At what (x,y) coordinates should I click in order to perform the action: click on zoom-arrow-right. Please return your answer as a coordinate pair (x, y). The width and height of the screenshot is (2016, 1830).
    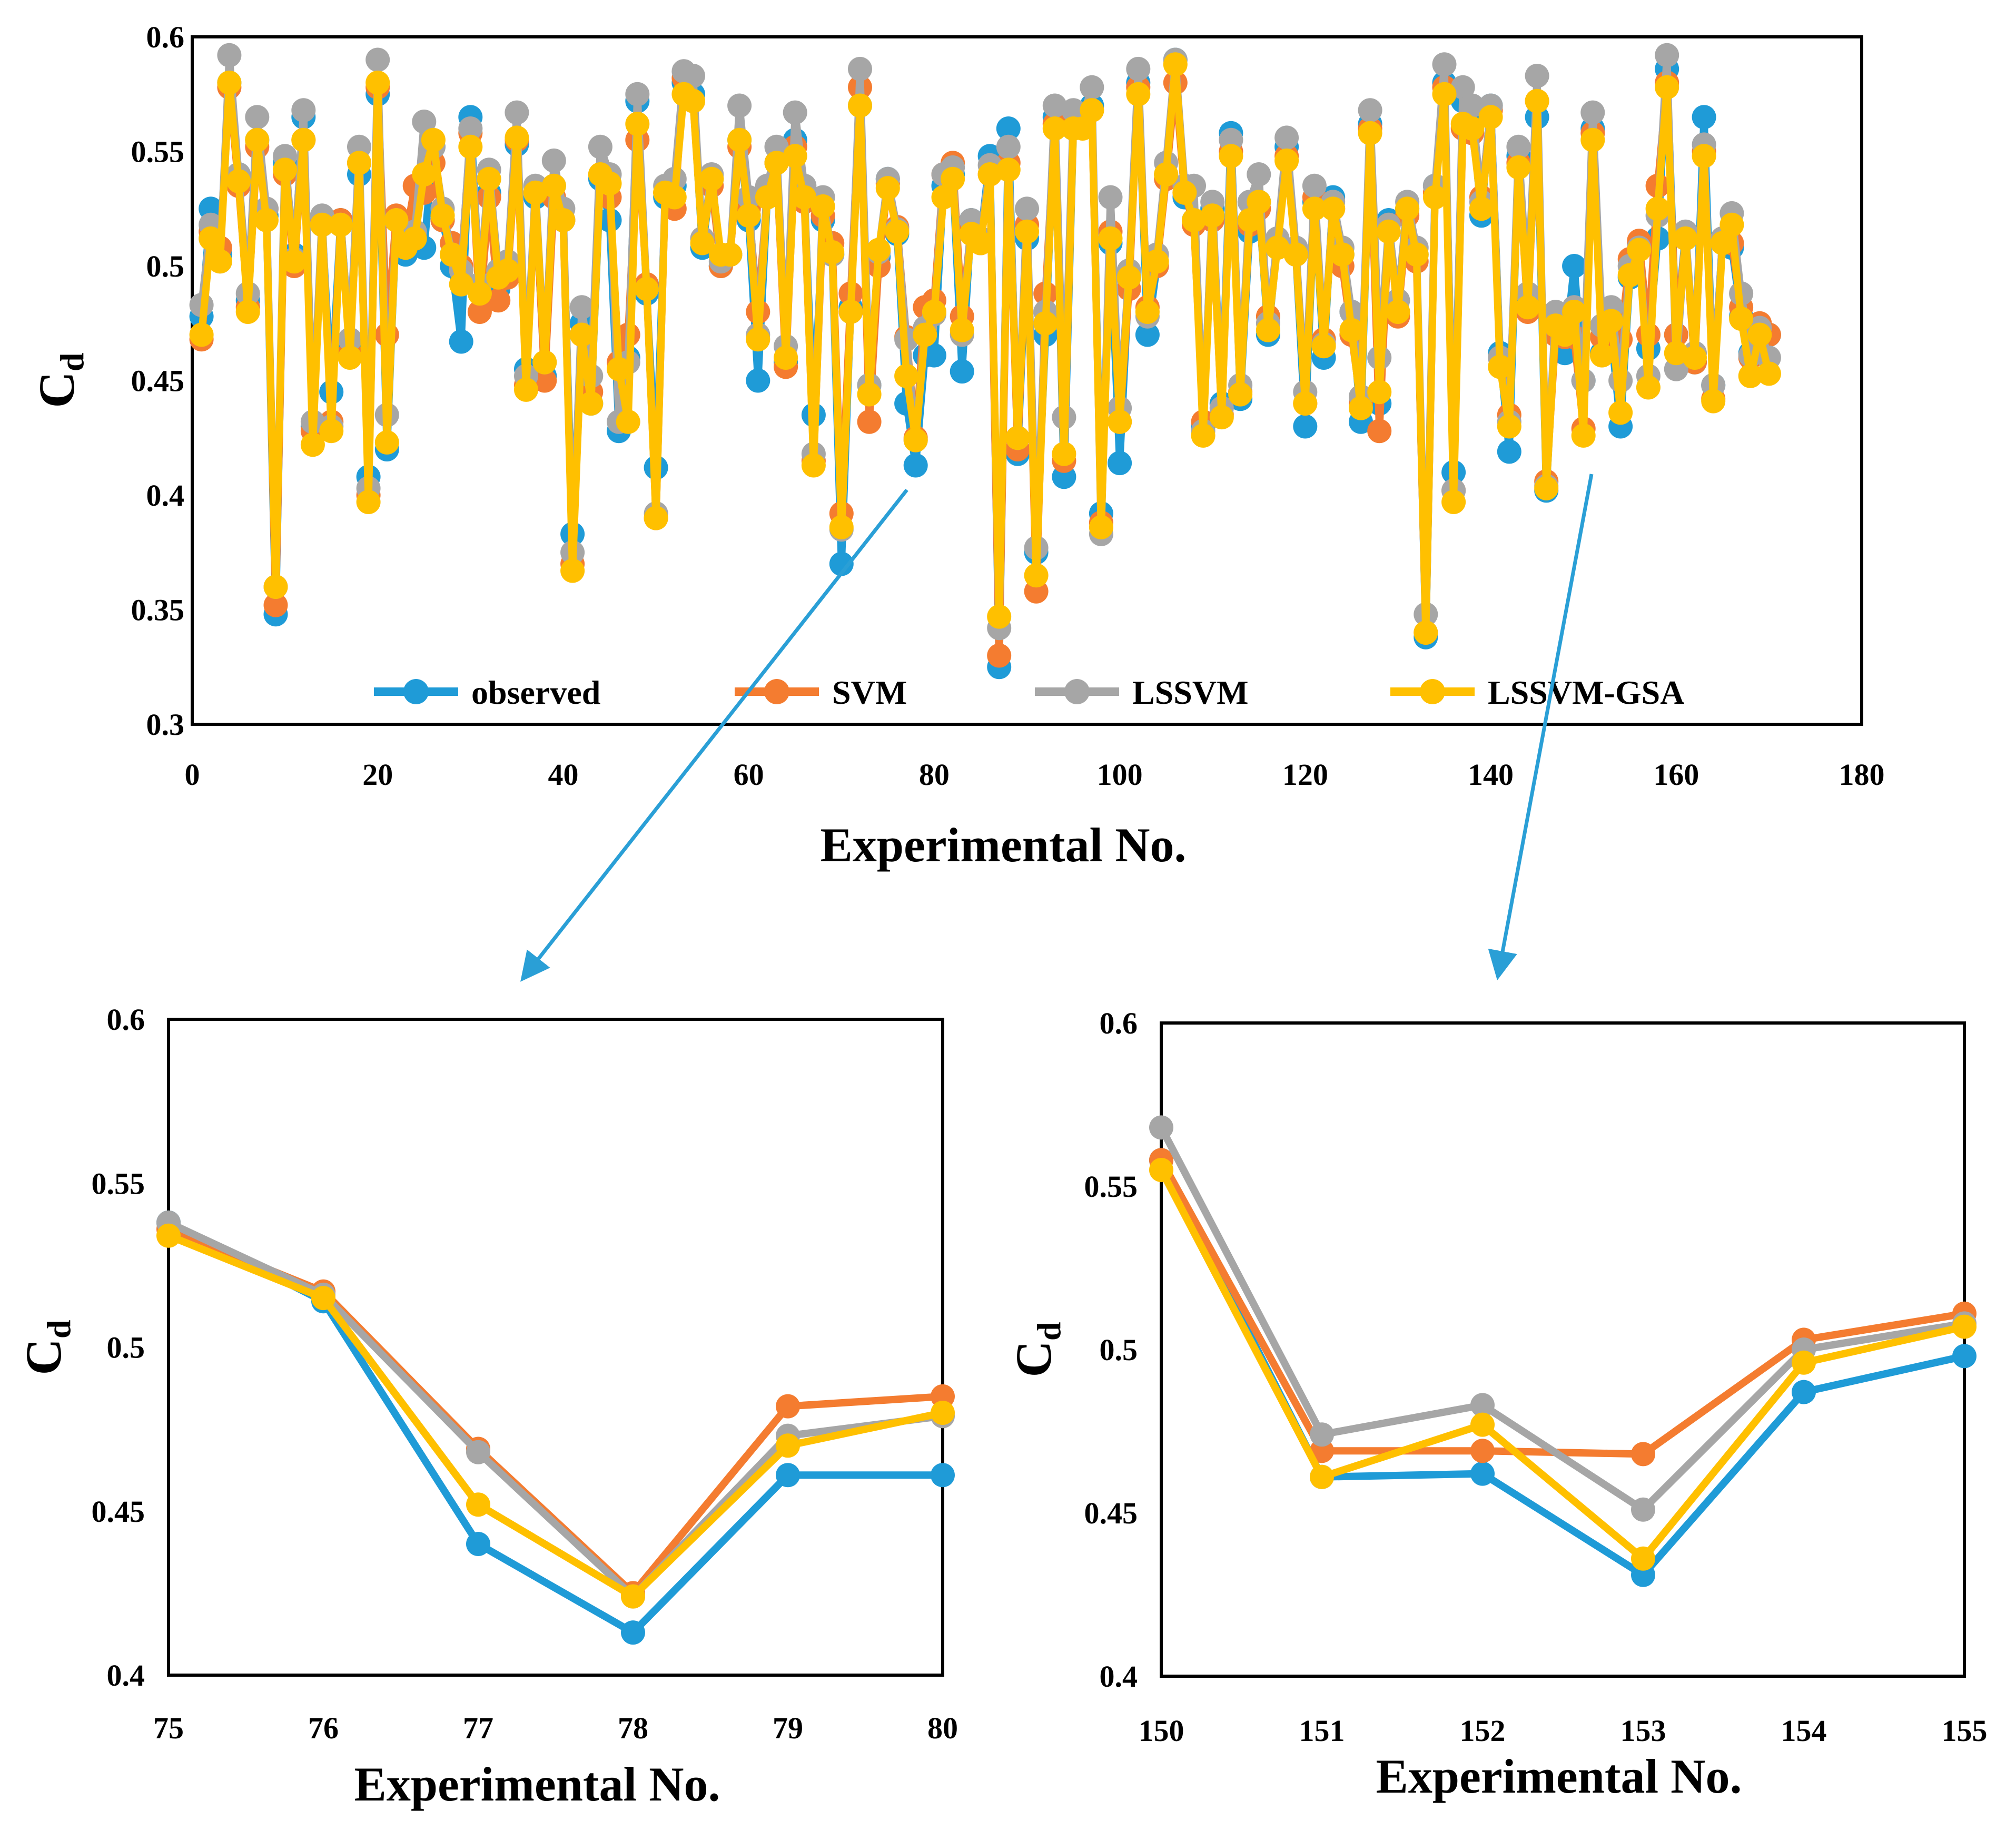
    Looking at the image, I should click on (1541, 727).